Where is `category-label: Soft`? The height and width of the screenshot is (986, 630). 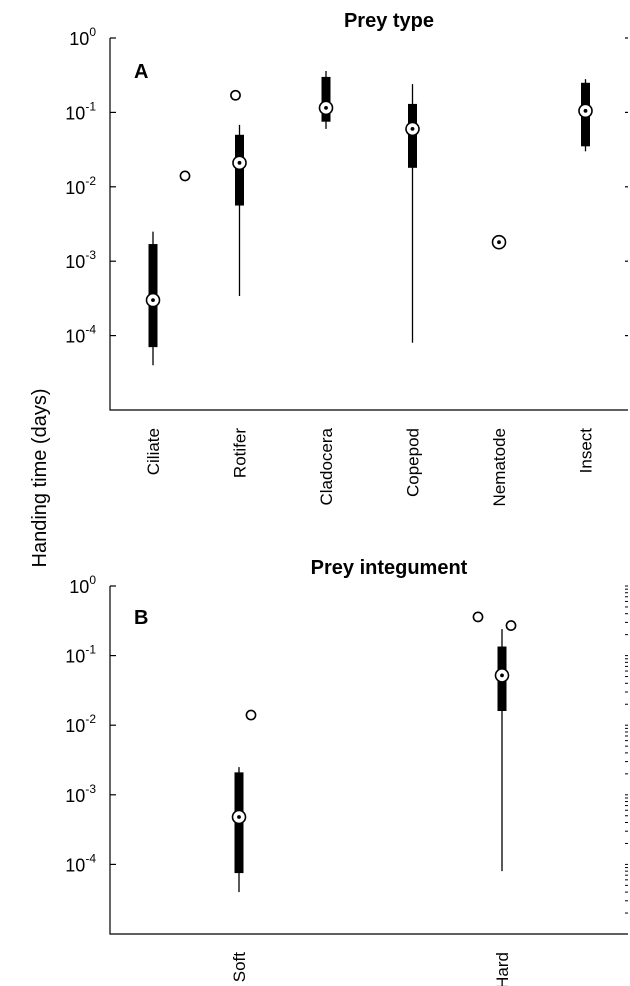 category-label: Soft is located at coordinates (239, 967).